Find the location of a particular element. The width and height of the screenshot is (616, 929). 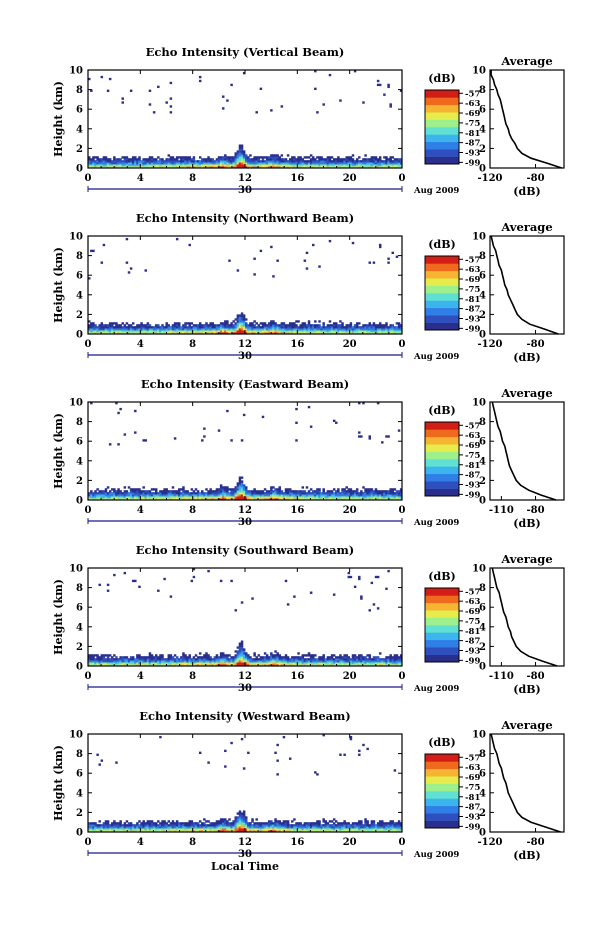

colorbar-tick-label: -63 is located at coordinates (472, 104).